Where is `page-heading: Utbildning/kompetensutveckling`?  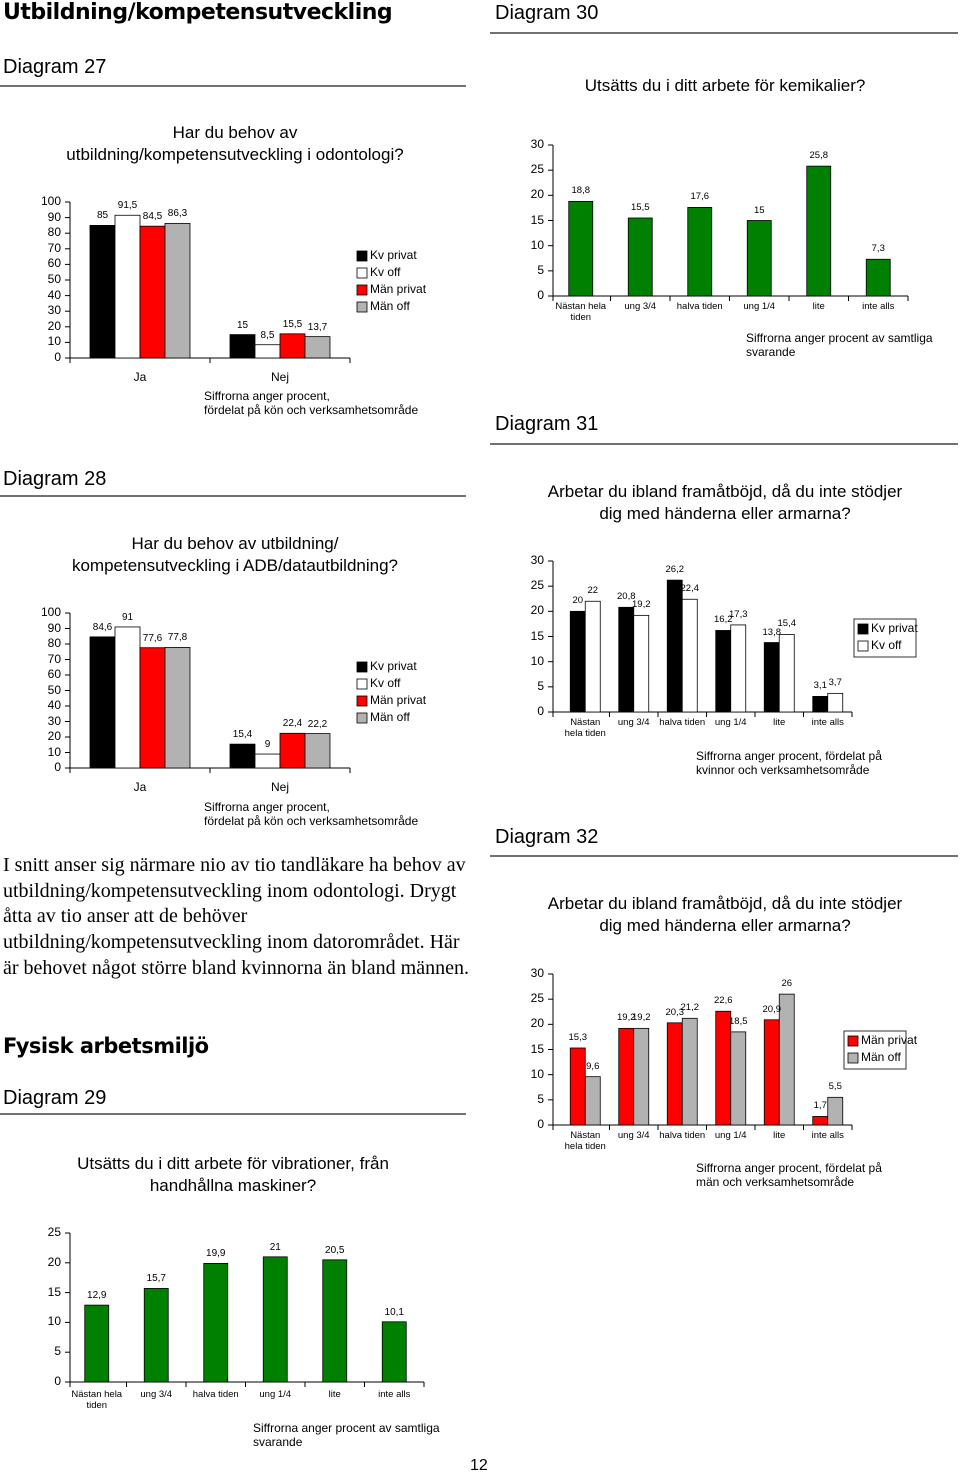
page-heading: Utbildning/kompetensutveckling is located at coordinates (198, 12).